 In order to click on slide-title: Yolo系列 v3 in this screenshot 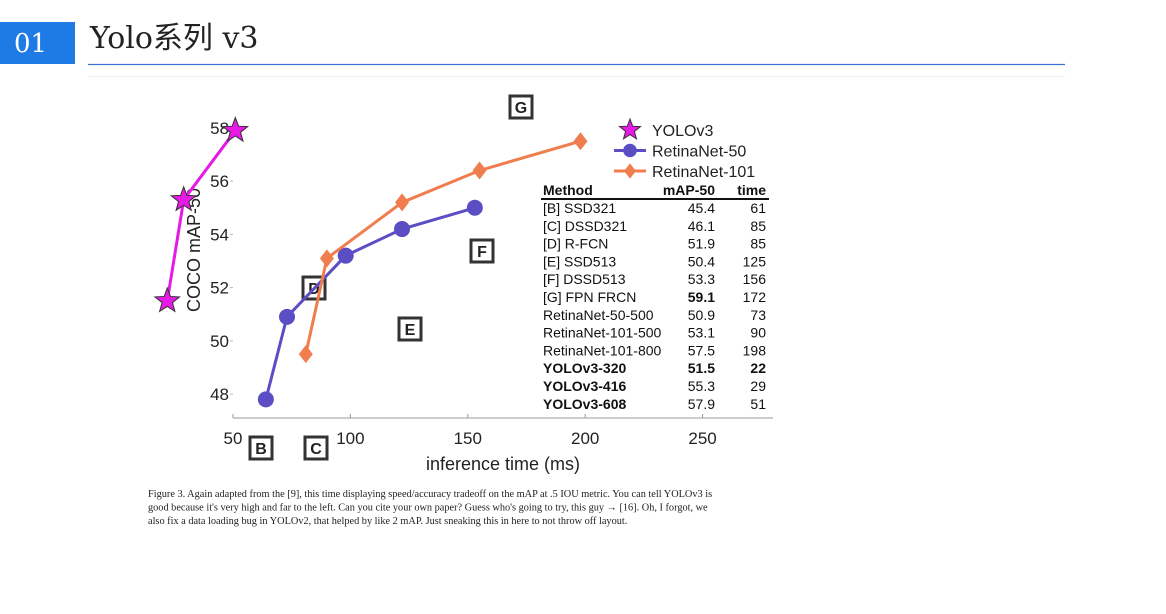, I will do `click(174, 38)`.